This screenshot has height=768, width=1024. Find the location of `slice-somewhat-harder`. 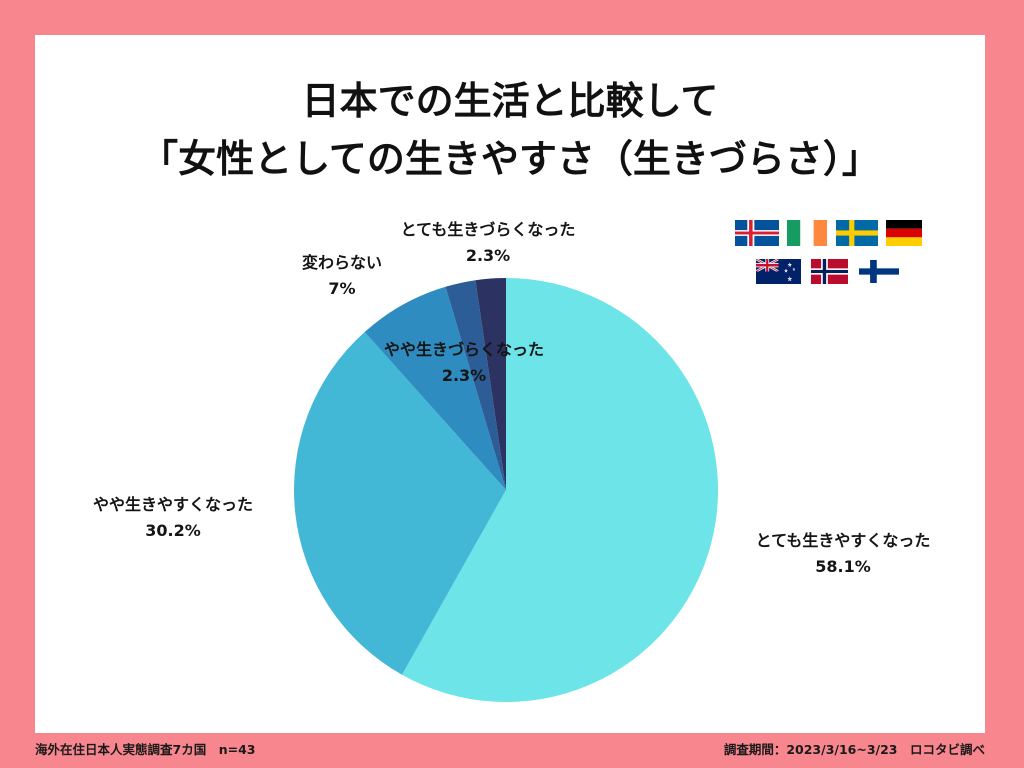

slice-somewhat-harder is located at coordinates (475, 385).